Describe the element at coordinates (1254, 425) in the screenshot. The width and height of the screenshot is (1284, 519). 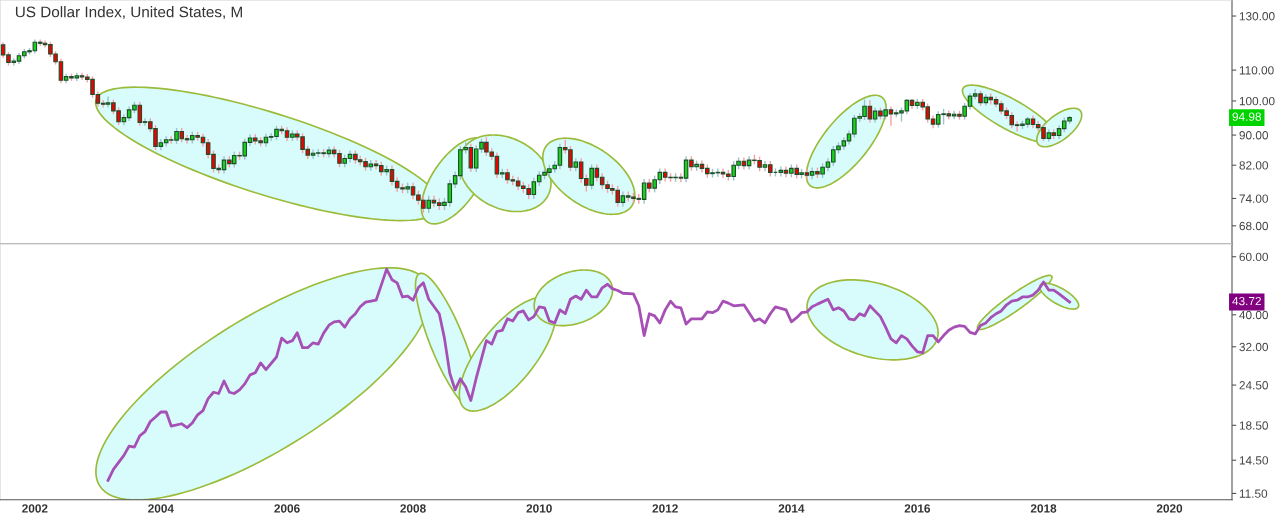
I see `y-tick-label: 18.50` at that location.